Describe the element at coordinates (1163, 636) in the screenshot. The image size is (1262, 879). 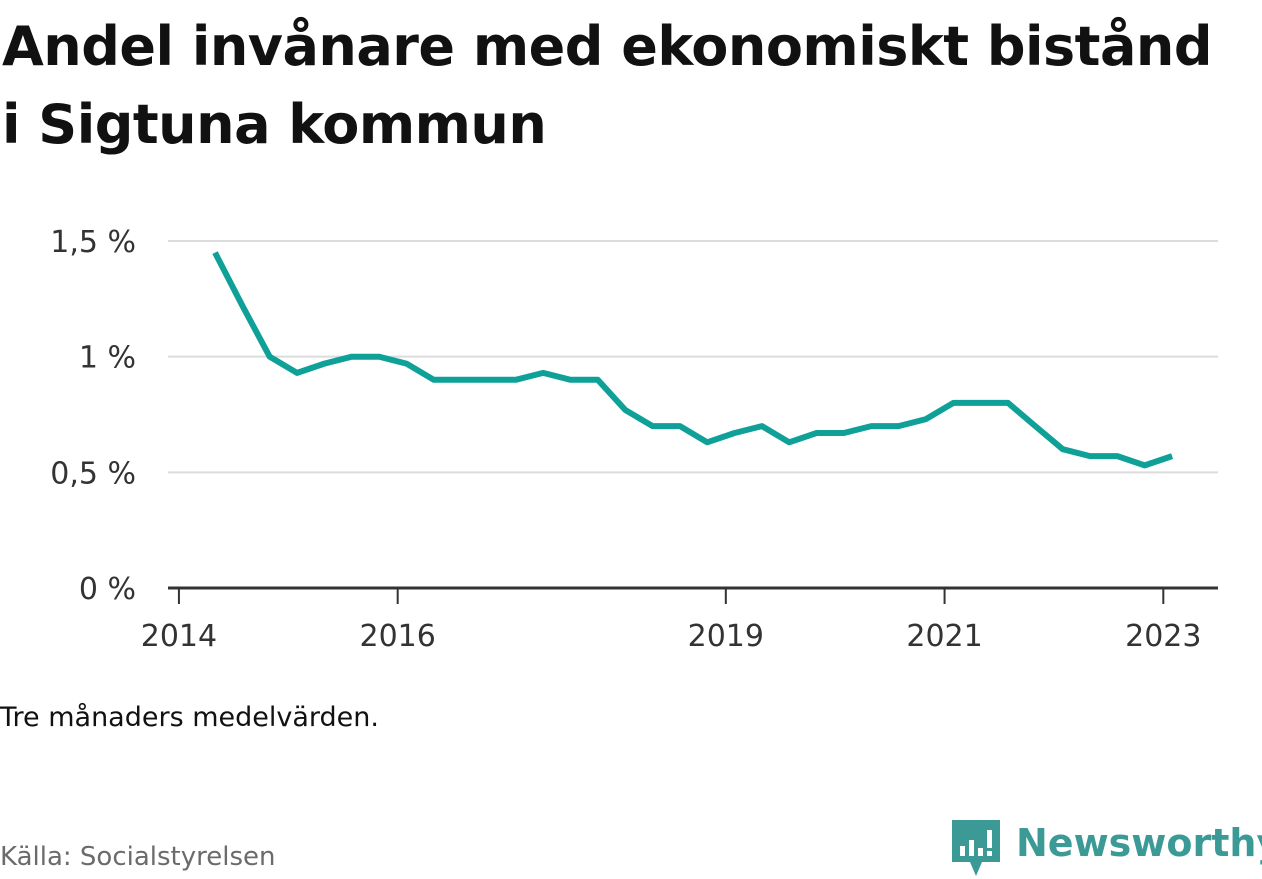
I see `x-tick-label: 2023` at that location.